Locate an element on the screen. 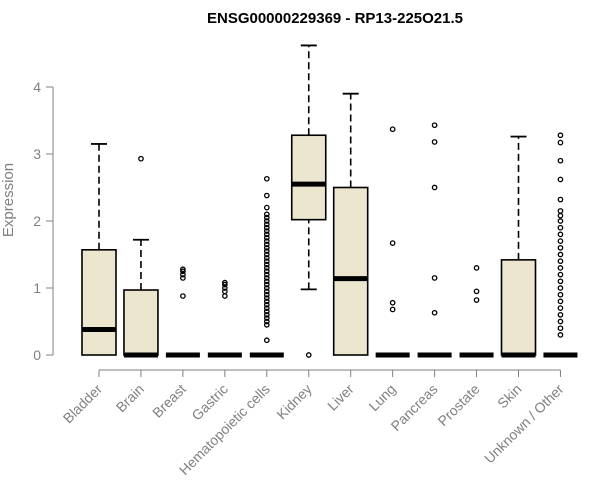 This screenshot has height=500, width=600. x-tick-label: Prostate is located at coordinates (458, 405).